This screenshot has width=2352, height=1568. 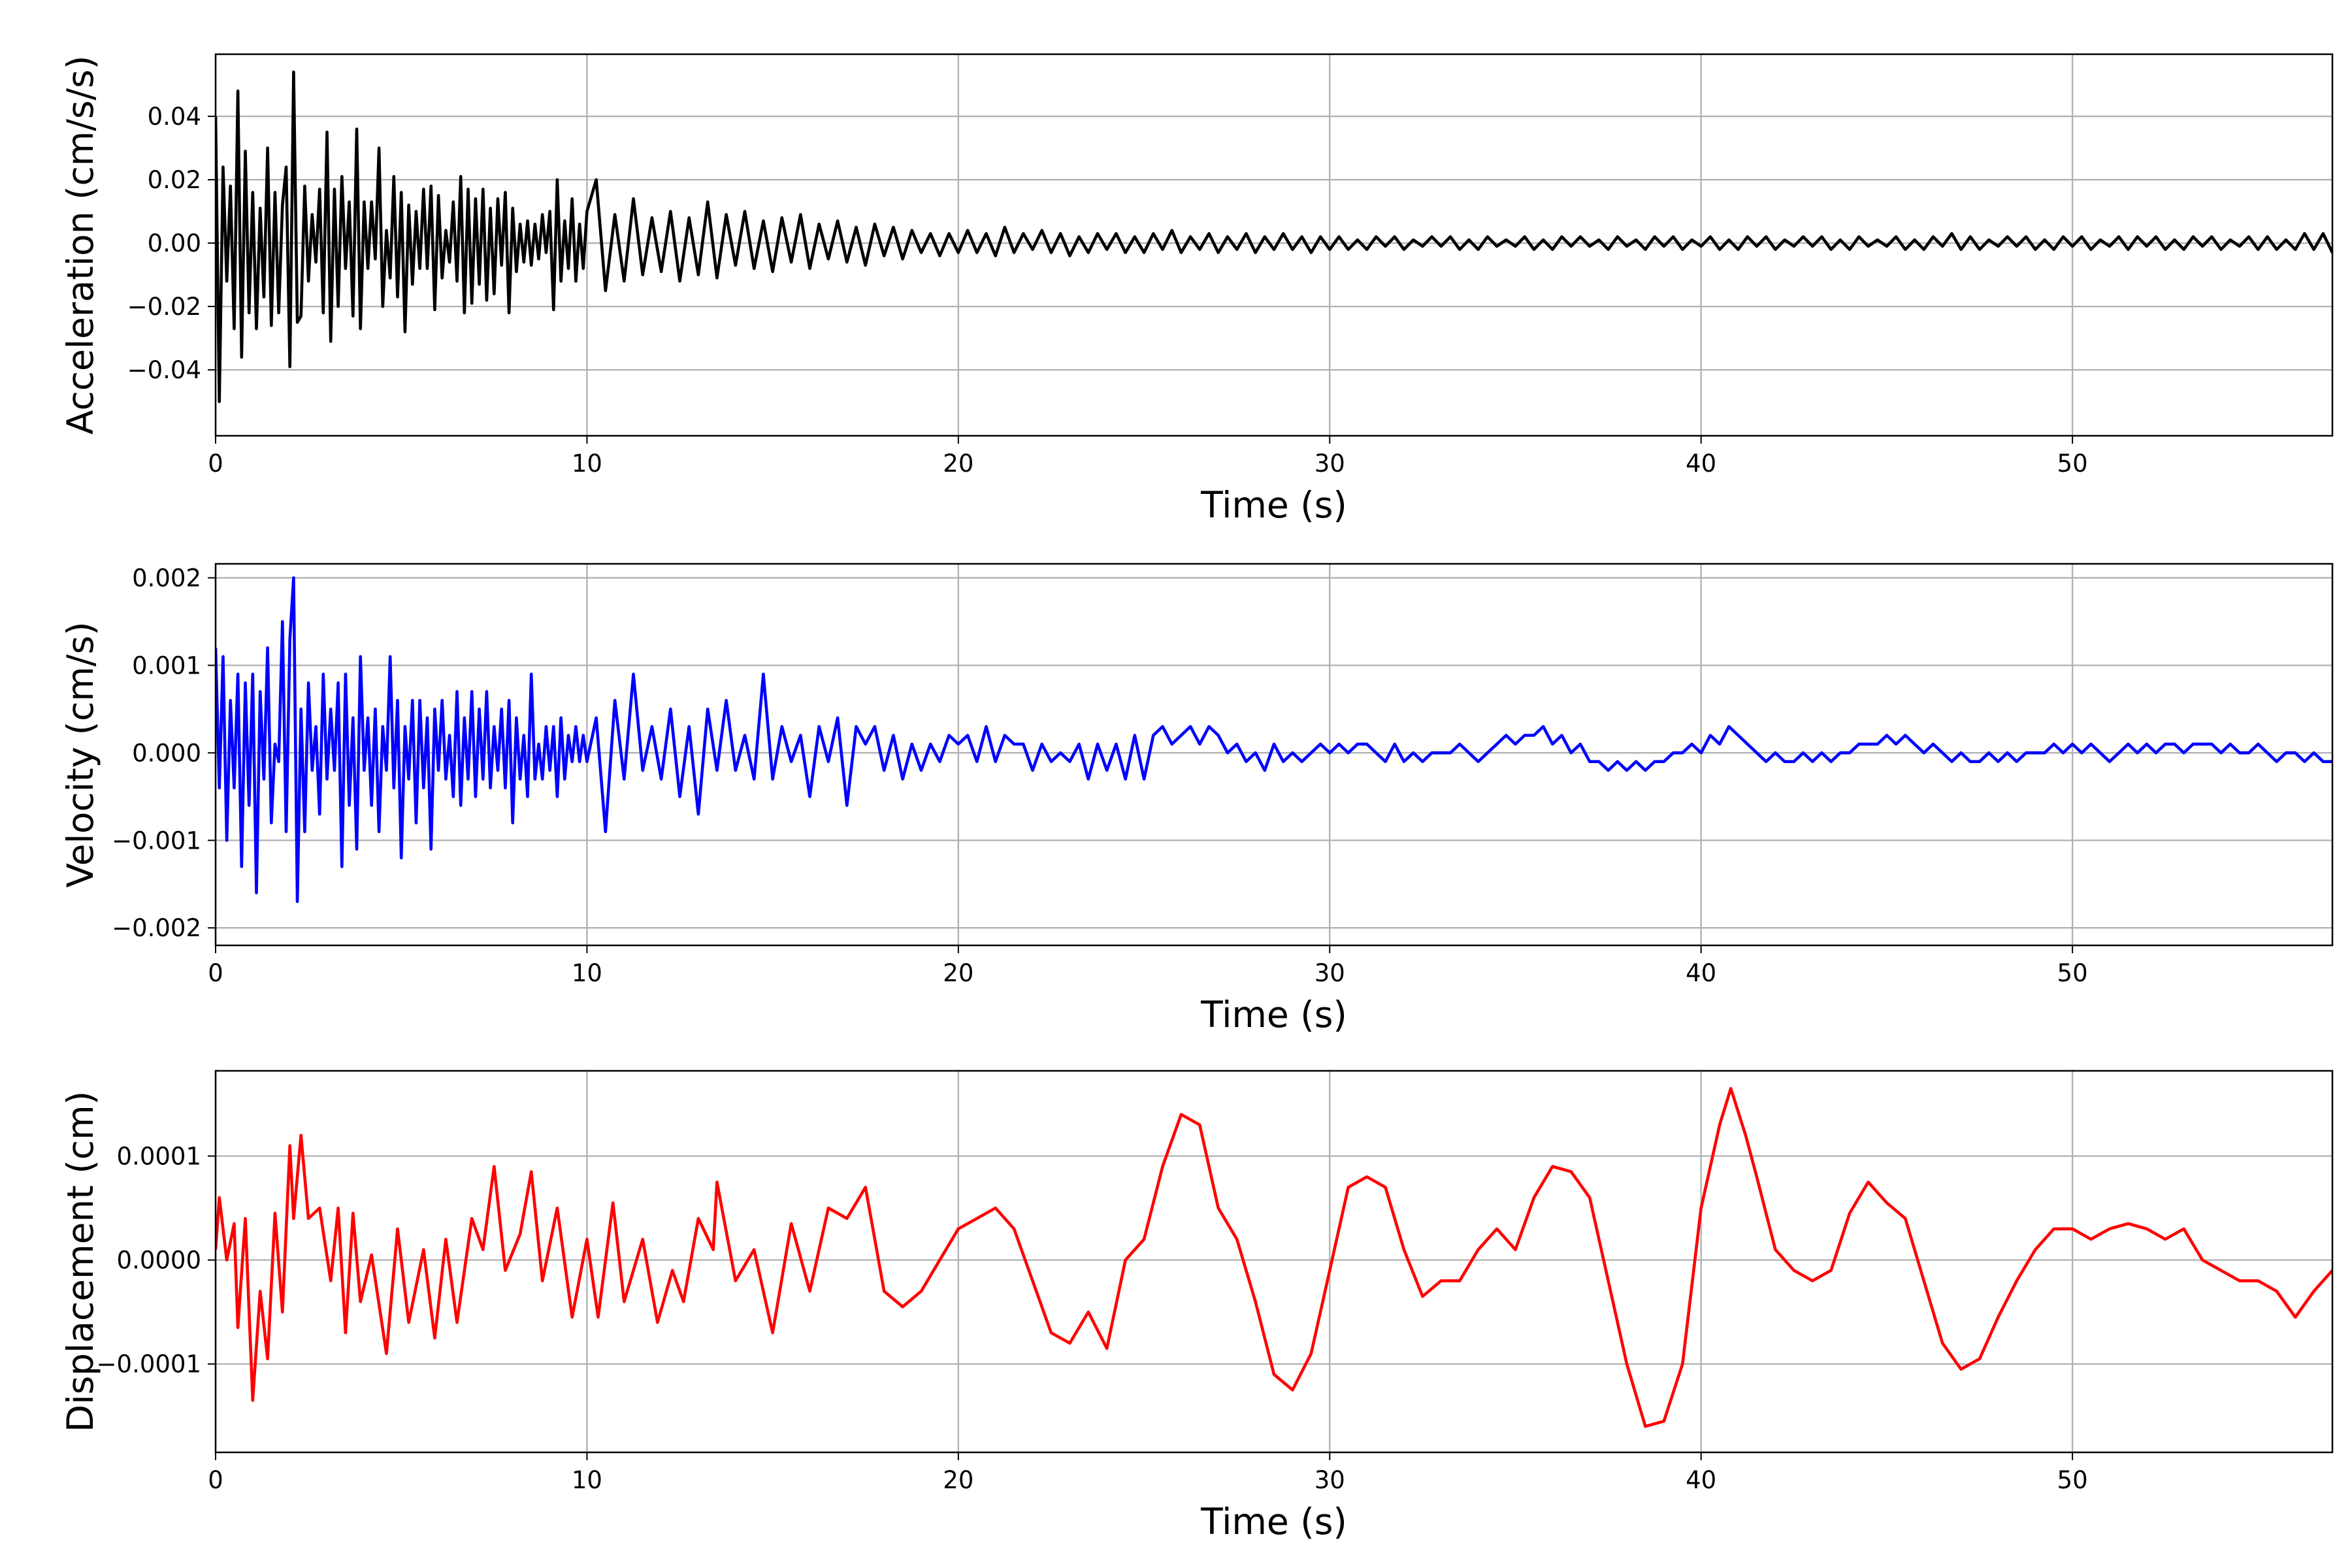 What do you see at coordinates (159, 1156) in the screenshot?
I see `y-tick-label: 0.0001` at bounding box center [159, 1156].